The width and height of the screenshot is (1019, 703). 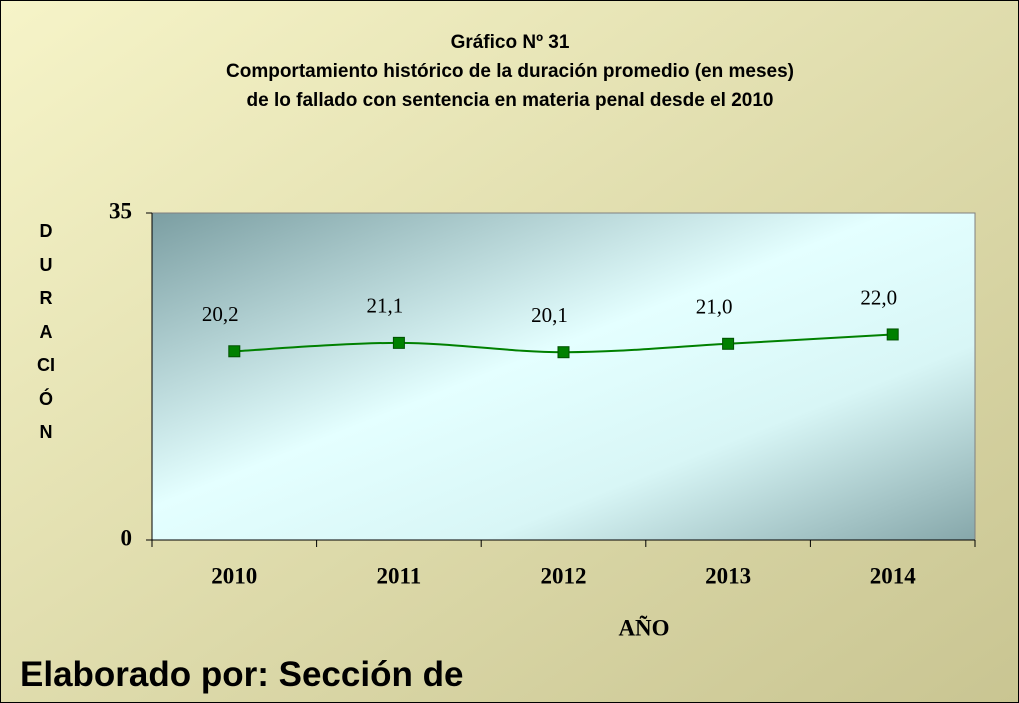 What do you see at coordinates (220, 314) in the screenshot?
I see `data-label: 20,2` at bounding box center [220, 314].